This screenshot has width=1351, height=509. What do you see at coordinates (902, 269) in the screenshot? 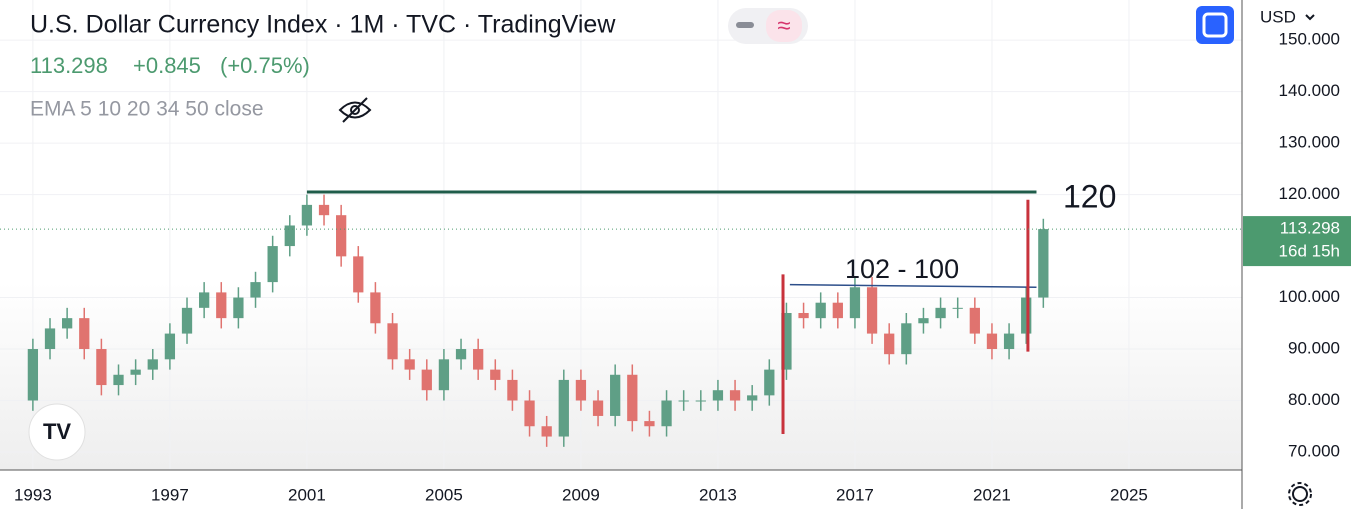
I see `annotation: 102 - 100` at bounding box center [902, 269].